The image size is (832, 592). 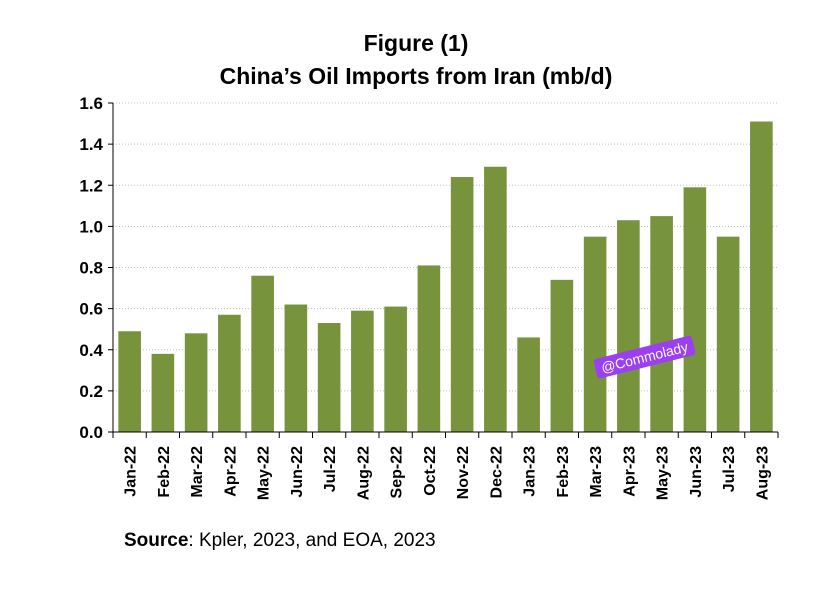 What do you see at coordinates (131, 471) in the screenshot?
I see `x-tick-label: Jan-22` at bounding box center [131, 471].